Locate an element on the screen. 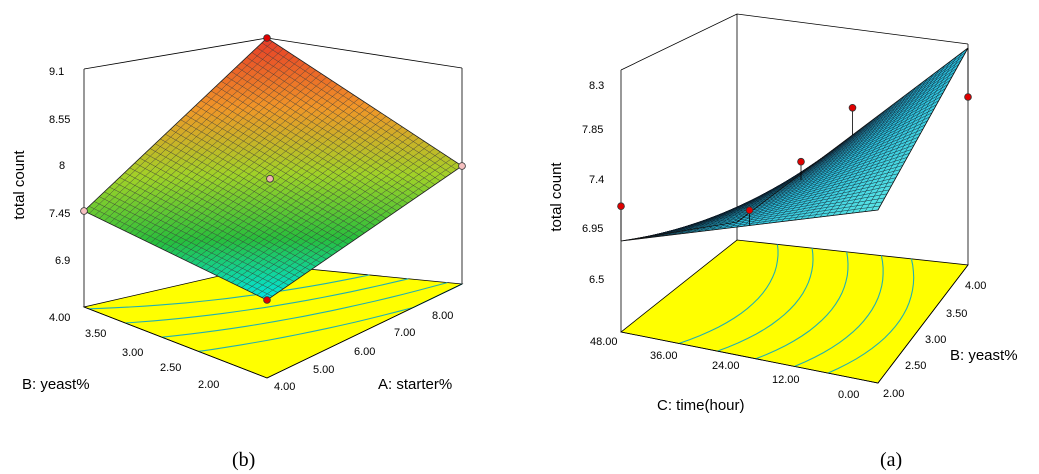 The image size is (1039, 474). x-tick: 24.00 is located at coordinates (726, 366).